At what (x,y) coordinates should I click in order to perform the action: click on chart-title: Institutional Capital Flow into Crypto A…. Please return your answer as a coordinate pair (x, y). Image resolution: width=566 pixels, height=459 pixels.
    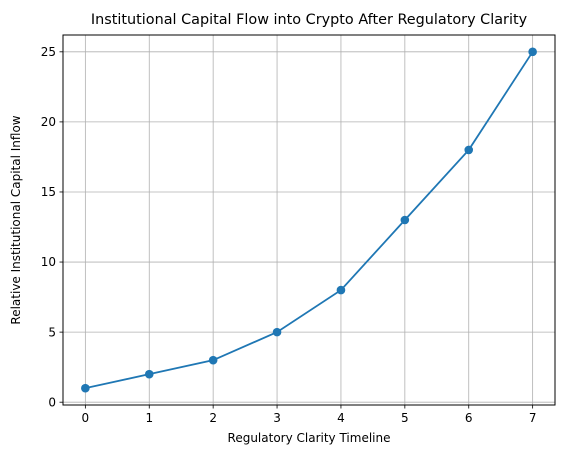
    Looking at the image, I should click on (309, 20).